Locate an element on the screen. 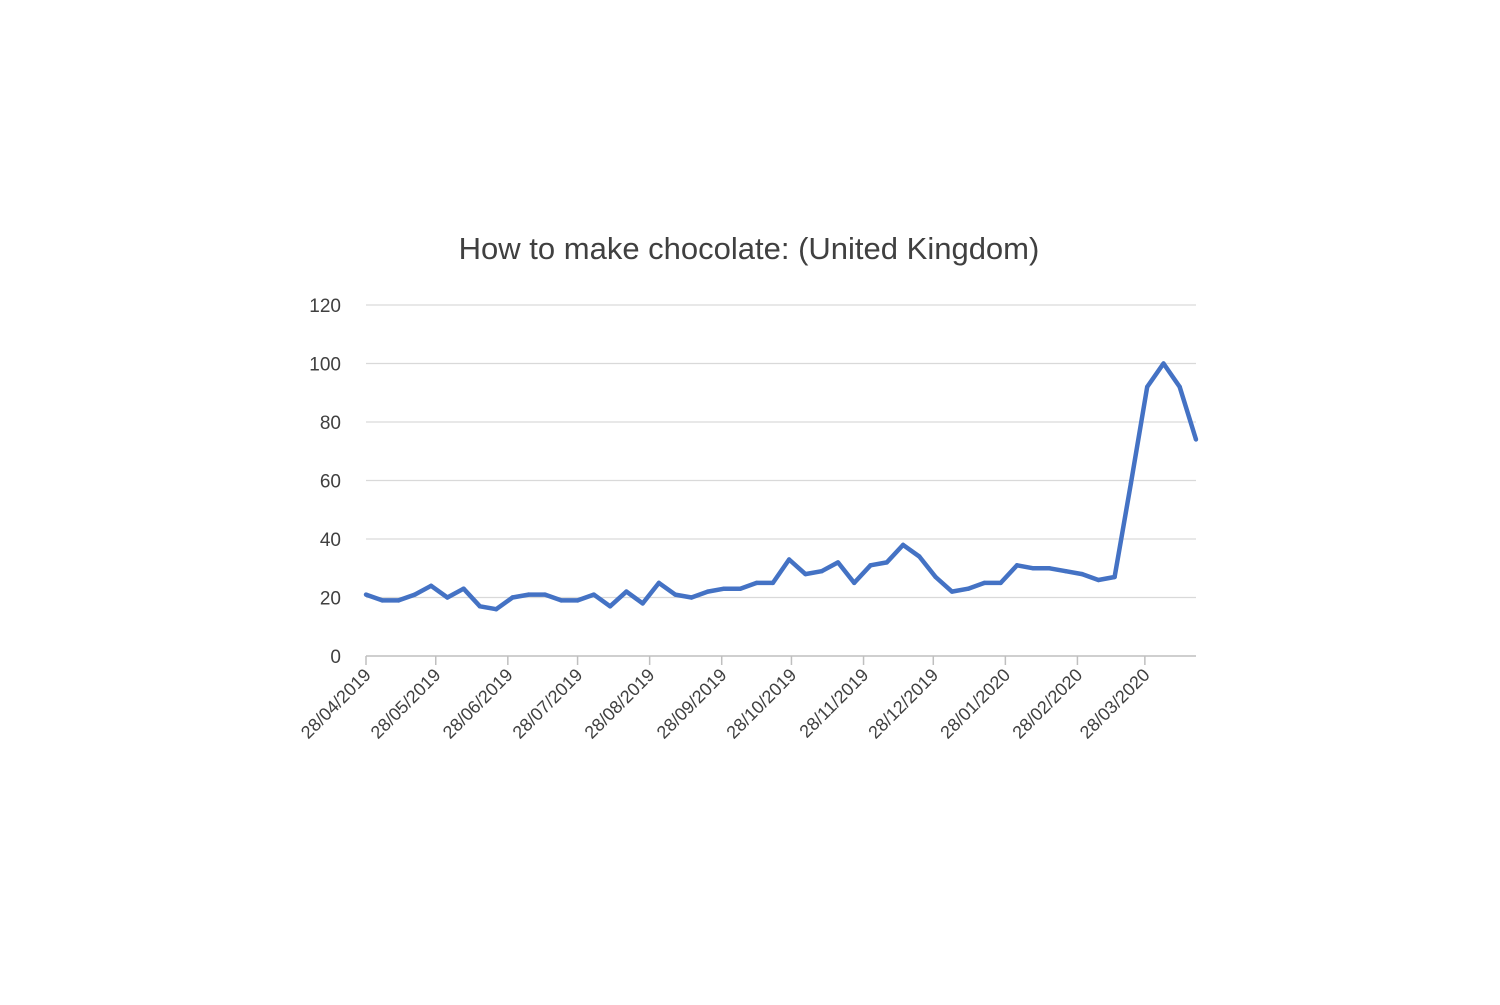  y-axis-tick-labels: 0 20 40 60 80 100 120 is located at coordinates (325, 482).